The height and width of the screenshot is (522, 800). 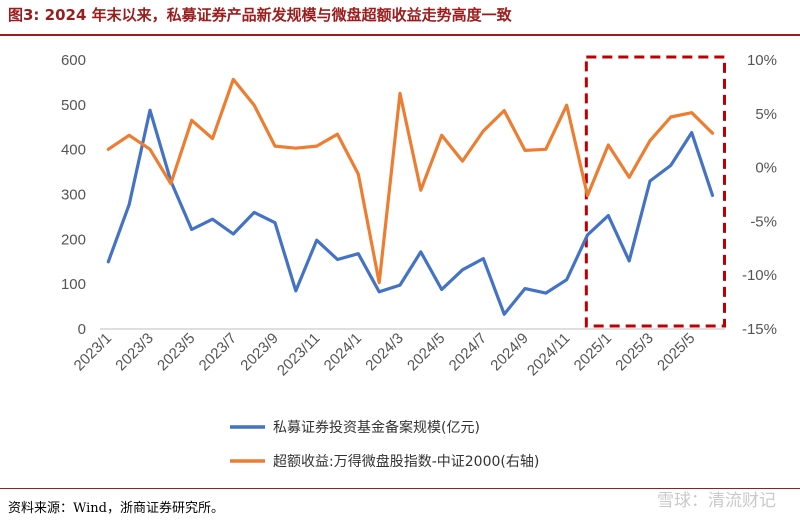 What do you see at coordinates (73, 150) in the screenshot?
I see `y-left-tick-label: 400` at bounding box center [73, 150].